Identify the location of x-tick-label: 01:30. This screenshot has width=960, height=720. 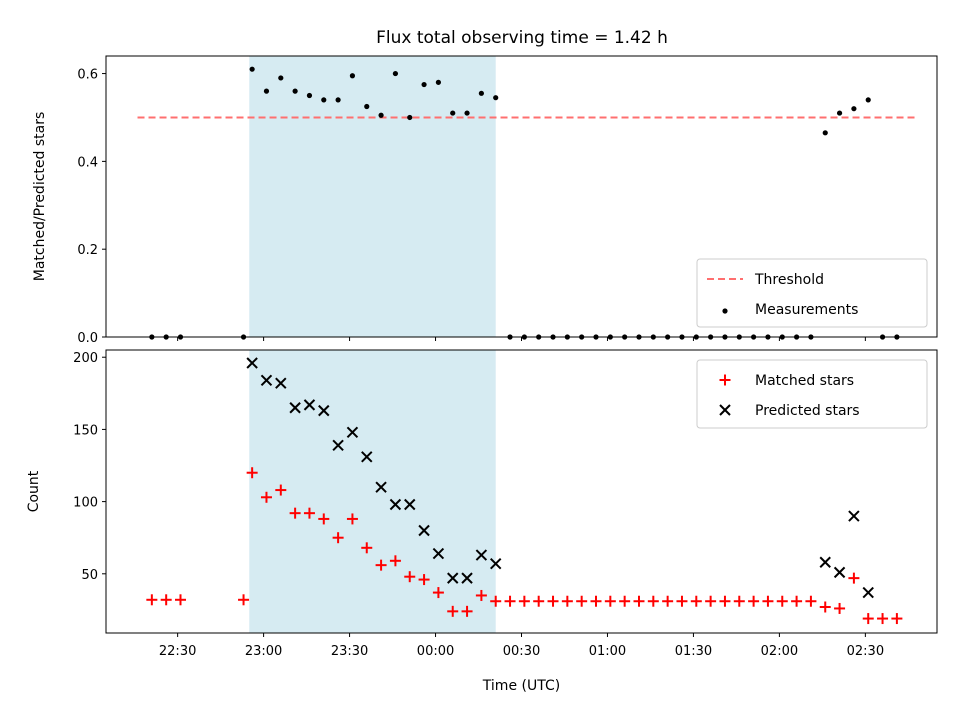
(693, 651).